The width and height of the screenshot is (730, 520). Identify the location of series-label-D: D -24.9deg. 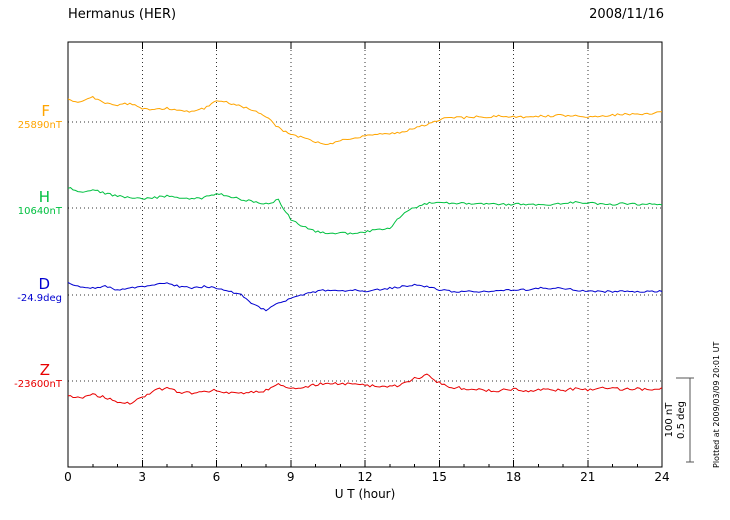
(33, 290).